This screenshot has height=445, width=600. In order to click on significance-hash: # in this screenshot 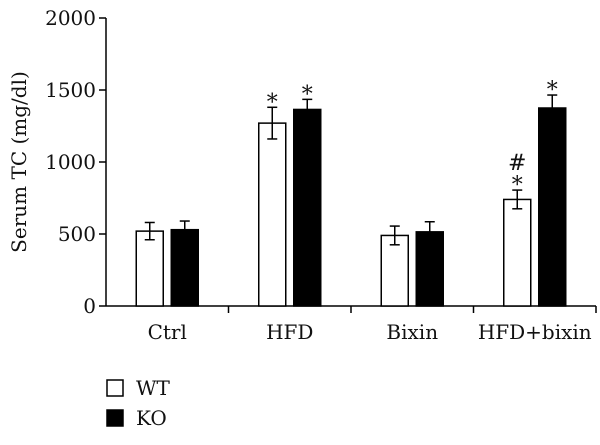, I will do `click(517, 163)`.